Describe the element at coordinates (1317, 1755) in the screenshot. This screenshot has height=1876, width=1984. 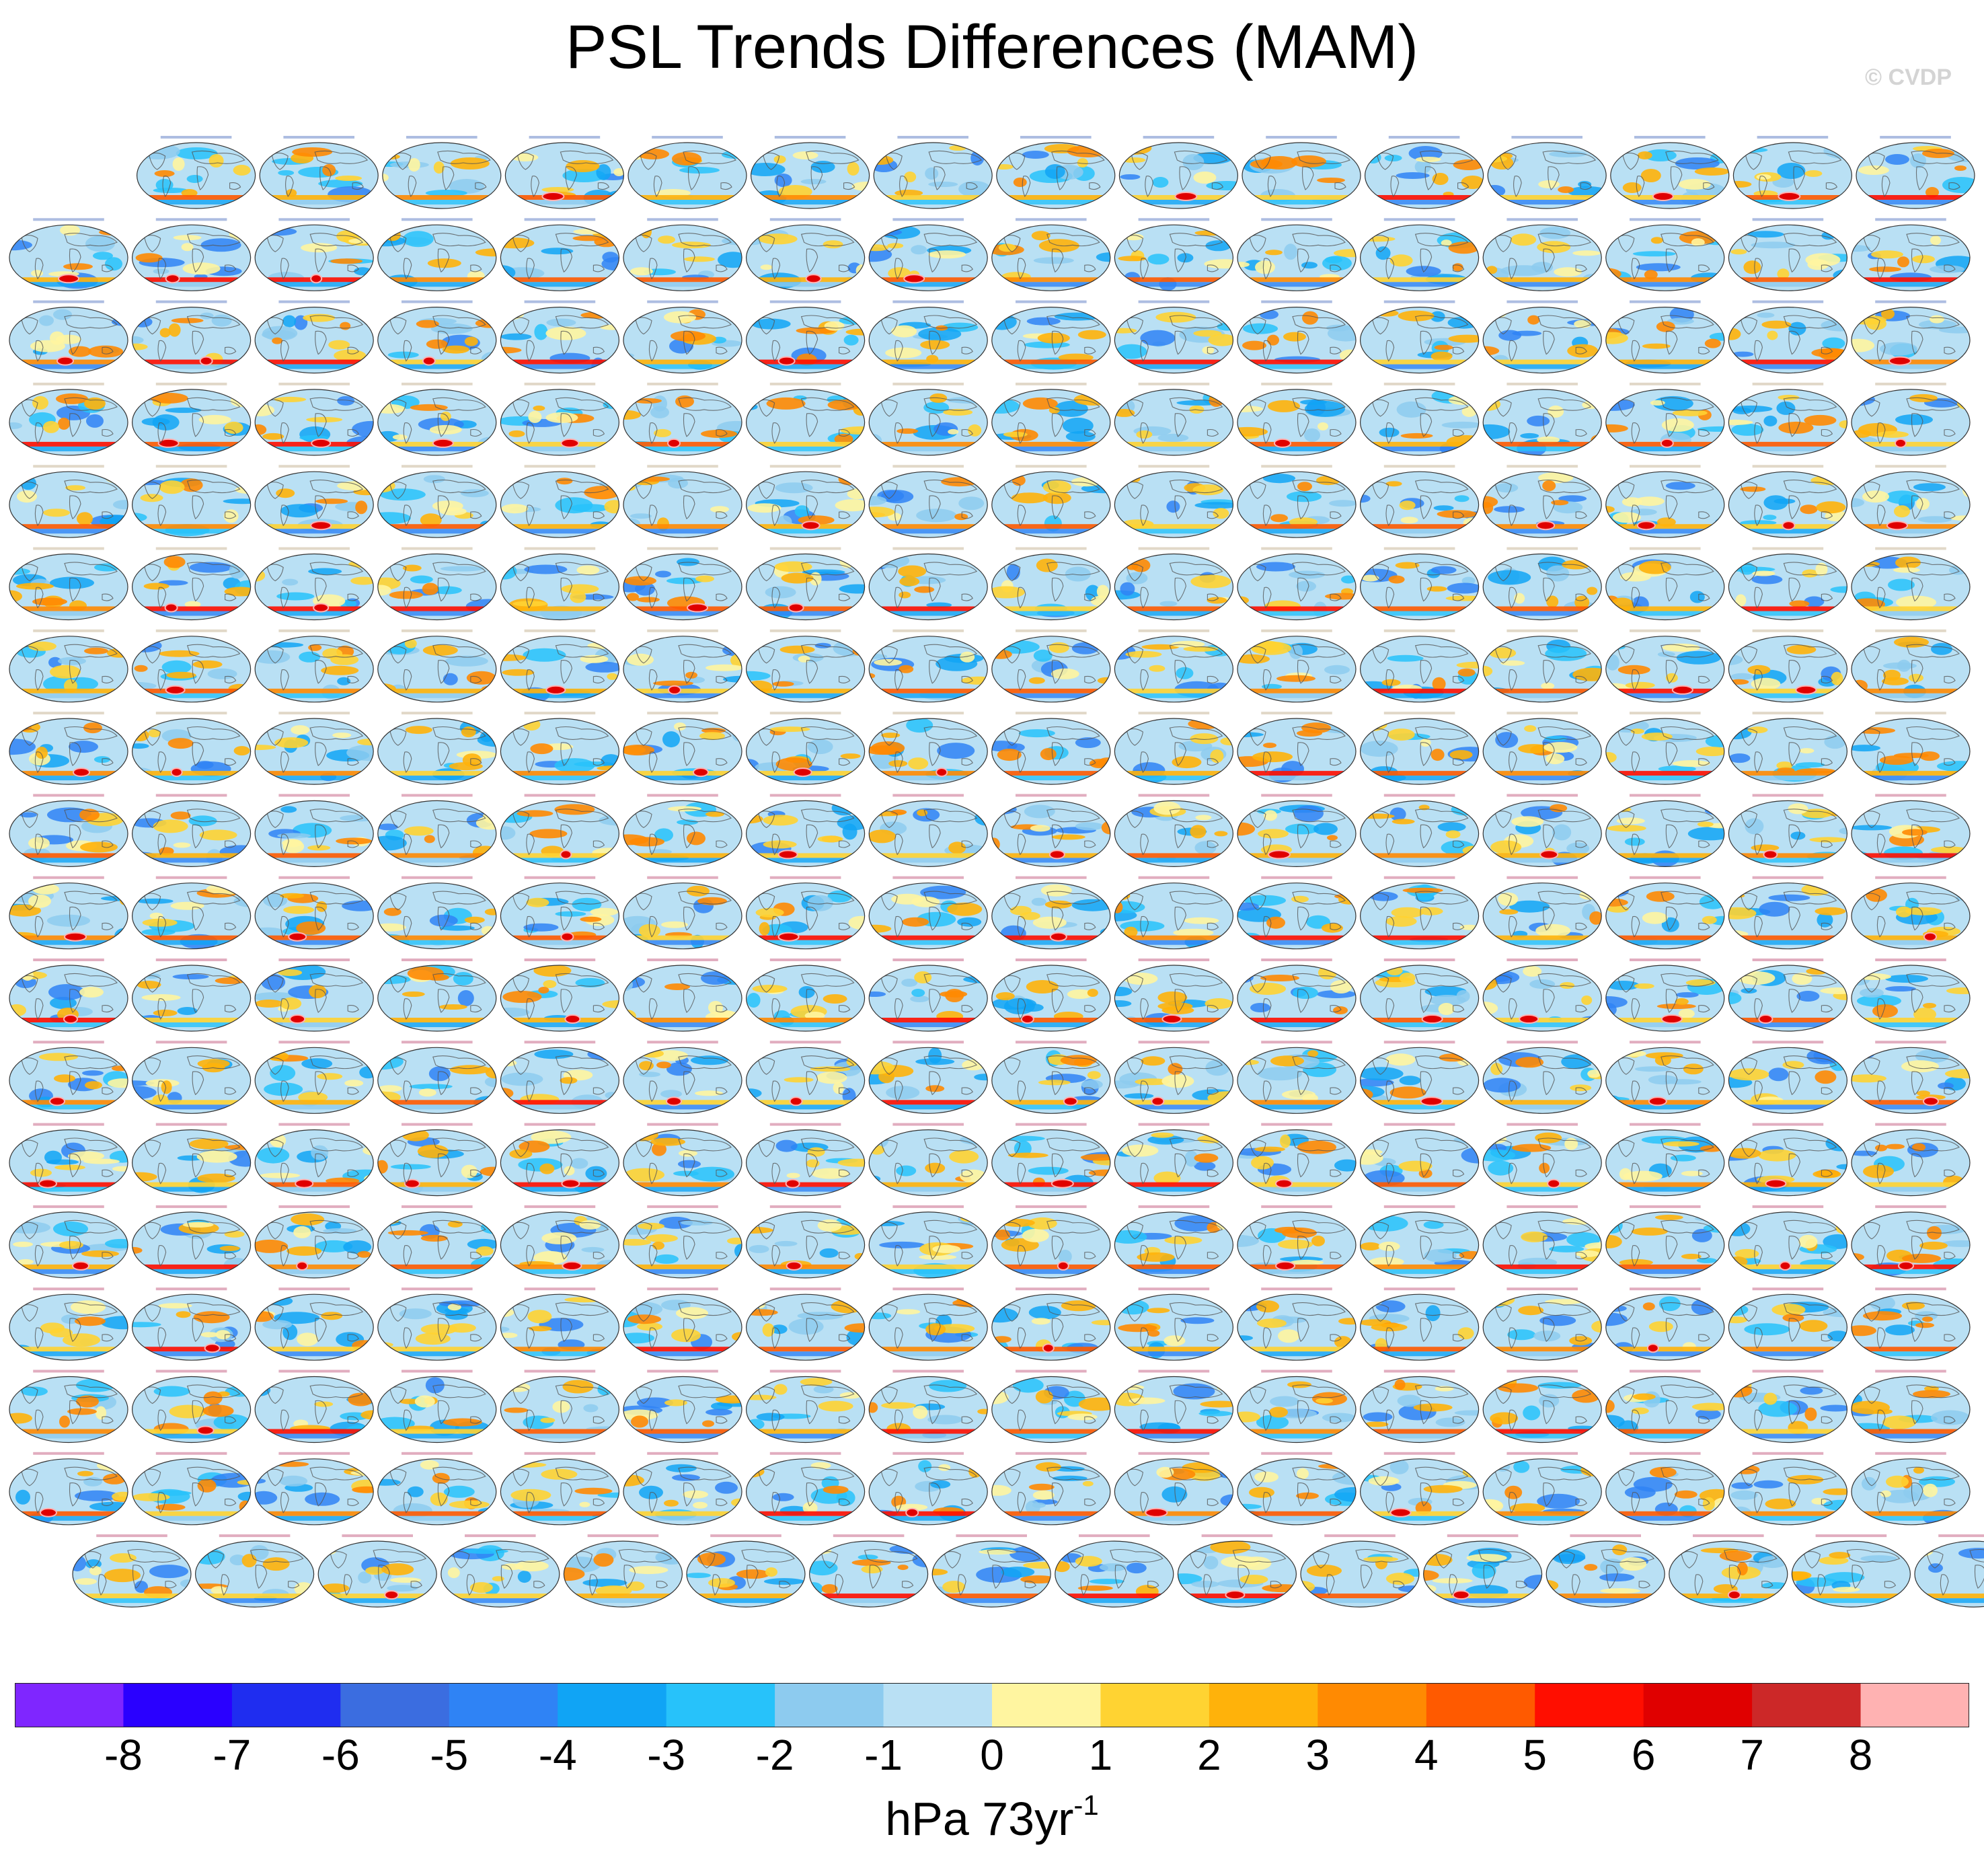
I see `colorbar-tick-label: 3` at that location.